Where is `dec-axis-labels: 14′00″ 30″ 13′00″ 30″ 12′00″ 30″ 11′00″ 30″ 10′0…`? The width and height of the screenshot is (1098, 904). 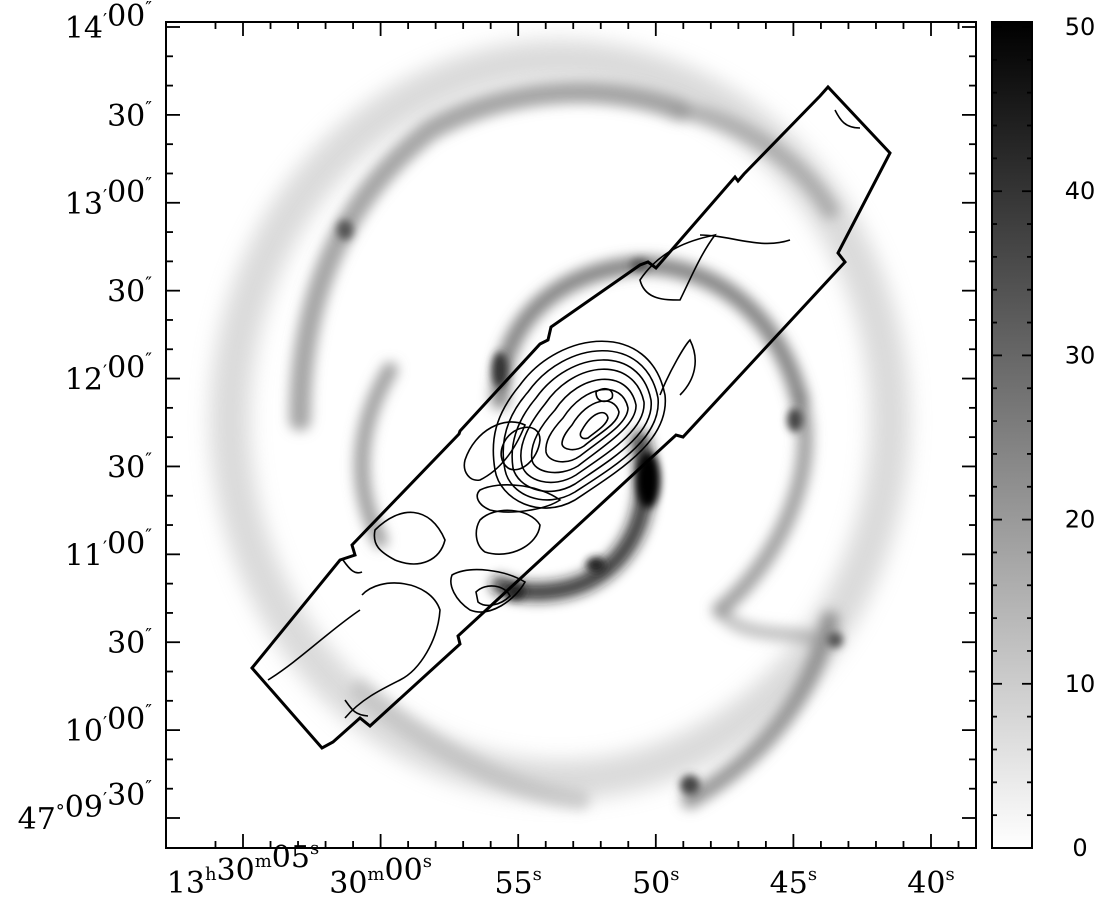 dec-axis-labels: 14′00″ 30″ 13′00″ 30″ 12′00″ 30″ 11′00″ 30″ 10′0… is located at coordinates (85, 418).